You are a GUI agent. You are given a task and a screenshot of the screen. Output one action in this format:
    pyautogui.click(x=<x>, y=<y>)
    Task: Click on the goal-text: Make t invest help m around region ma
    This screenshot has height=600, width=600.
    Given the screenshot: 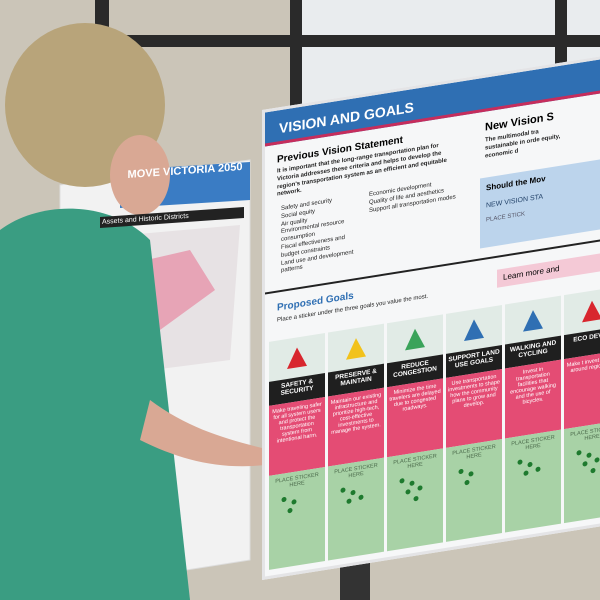 What is the action you would take?
    pyautogui.click(x=582, y=390)
    